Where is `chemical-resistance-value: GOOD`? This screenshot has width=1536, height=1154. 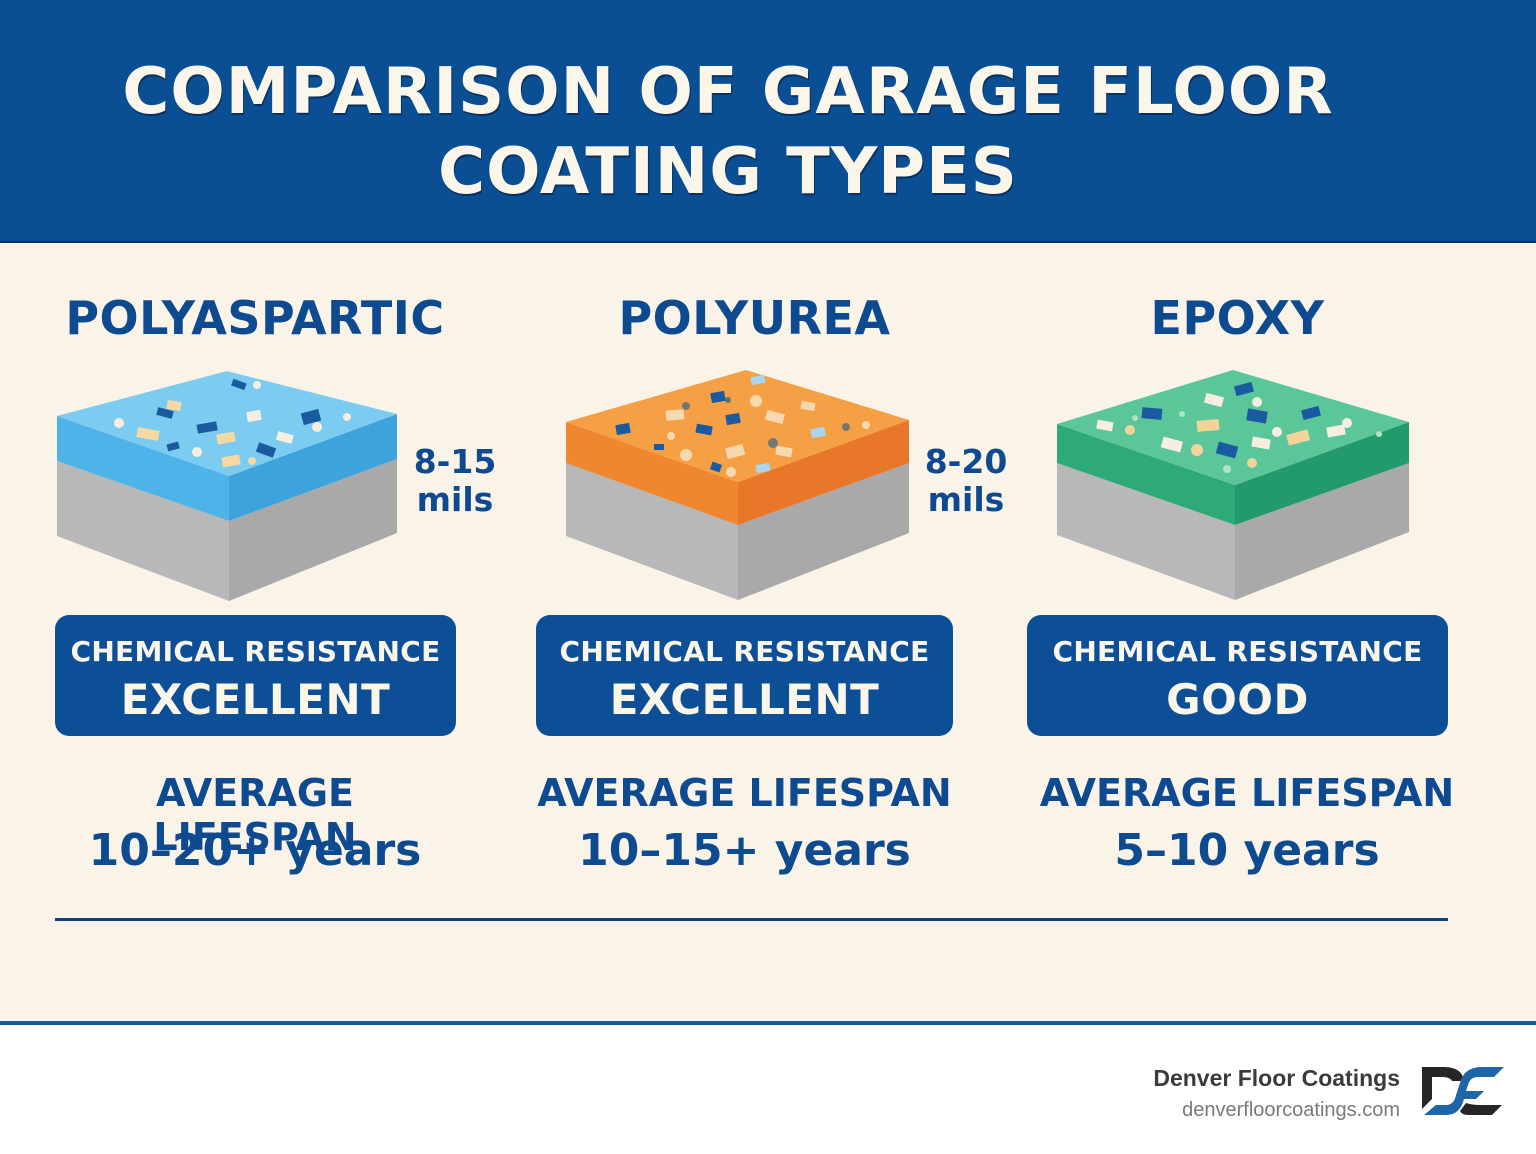
chemical-resistance-value: GOOD is located at coordinates (1237, 699).